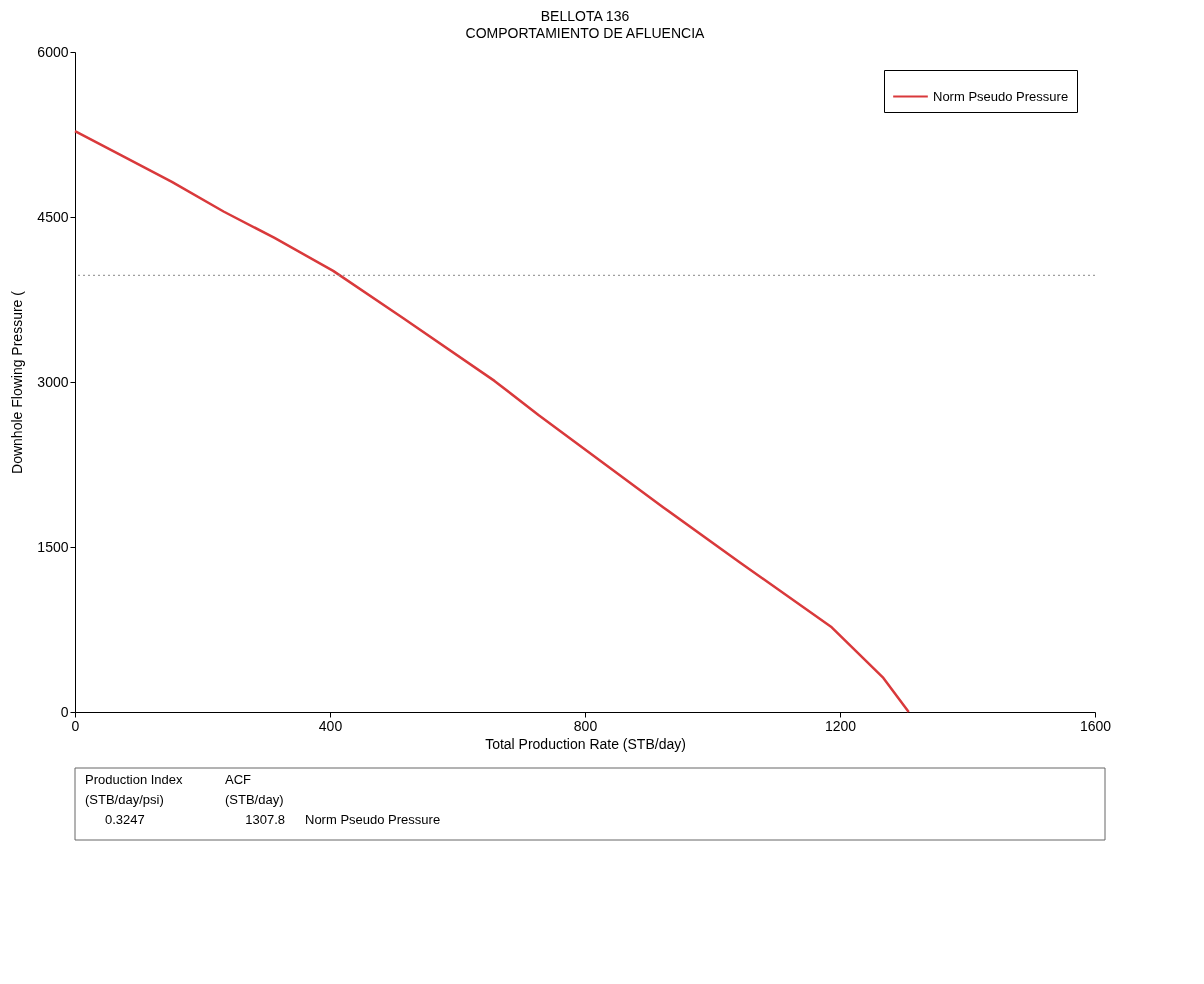 The image size is (1204, 984). Describe the element at coordinates (840, 725) in the screenshot. I see `x-tick-label: 1200` at that location.